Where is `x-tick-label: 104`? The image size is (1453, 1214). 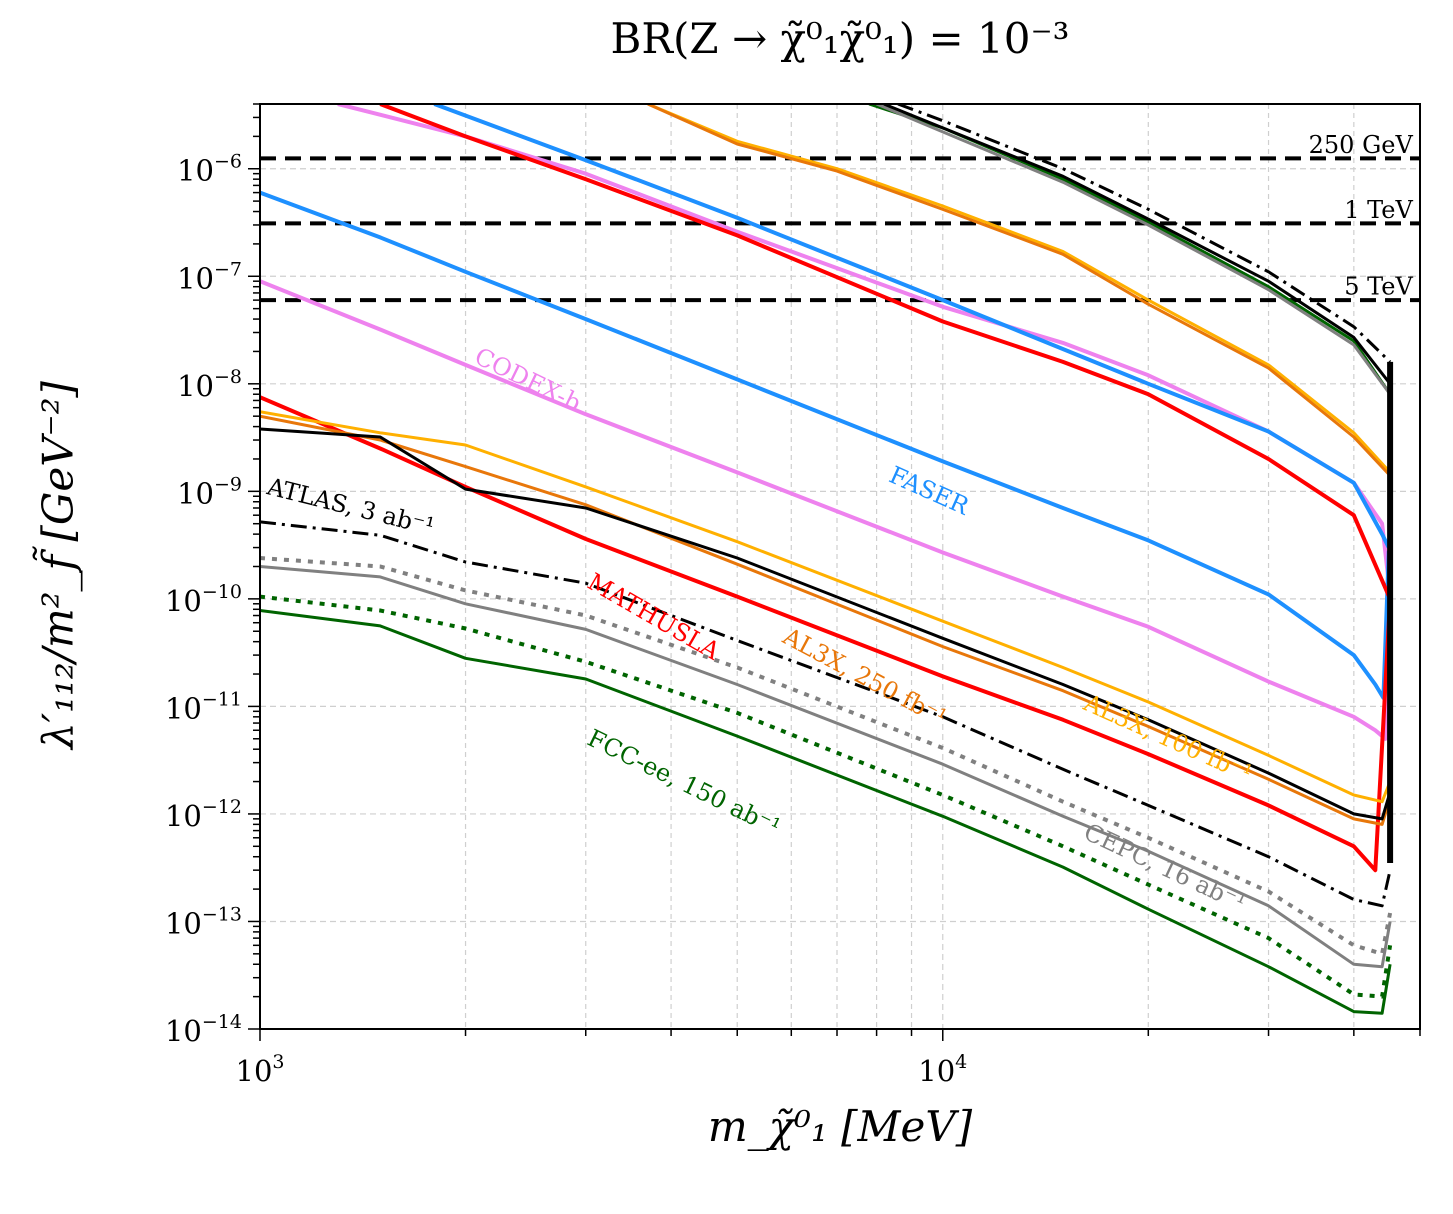
x-tick-label: 104 is located at coordinates (942, 1069).